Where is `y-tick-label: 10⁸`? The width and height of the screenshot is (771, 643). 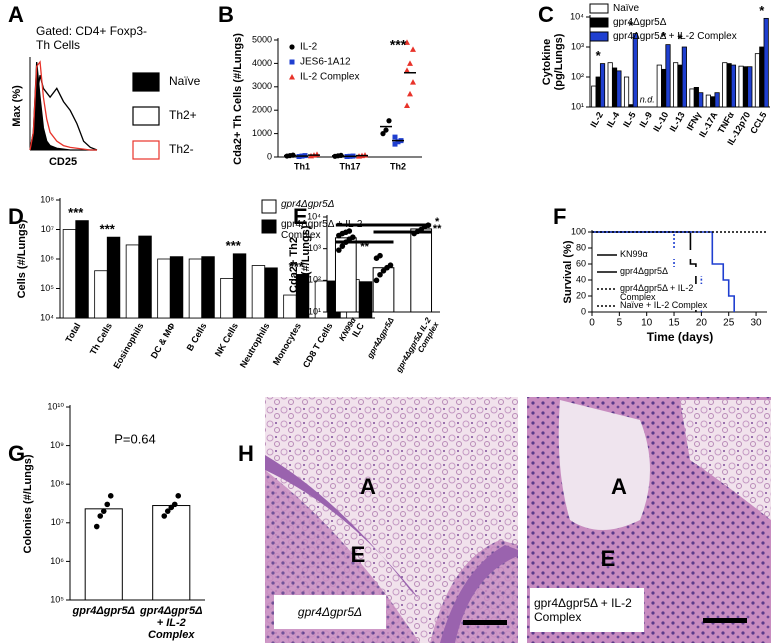 y-tick-label: 10⁸ is located at coordinates (47, 199).